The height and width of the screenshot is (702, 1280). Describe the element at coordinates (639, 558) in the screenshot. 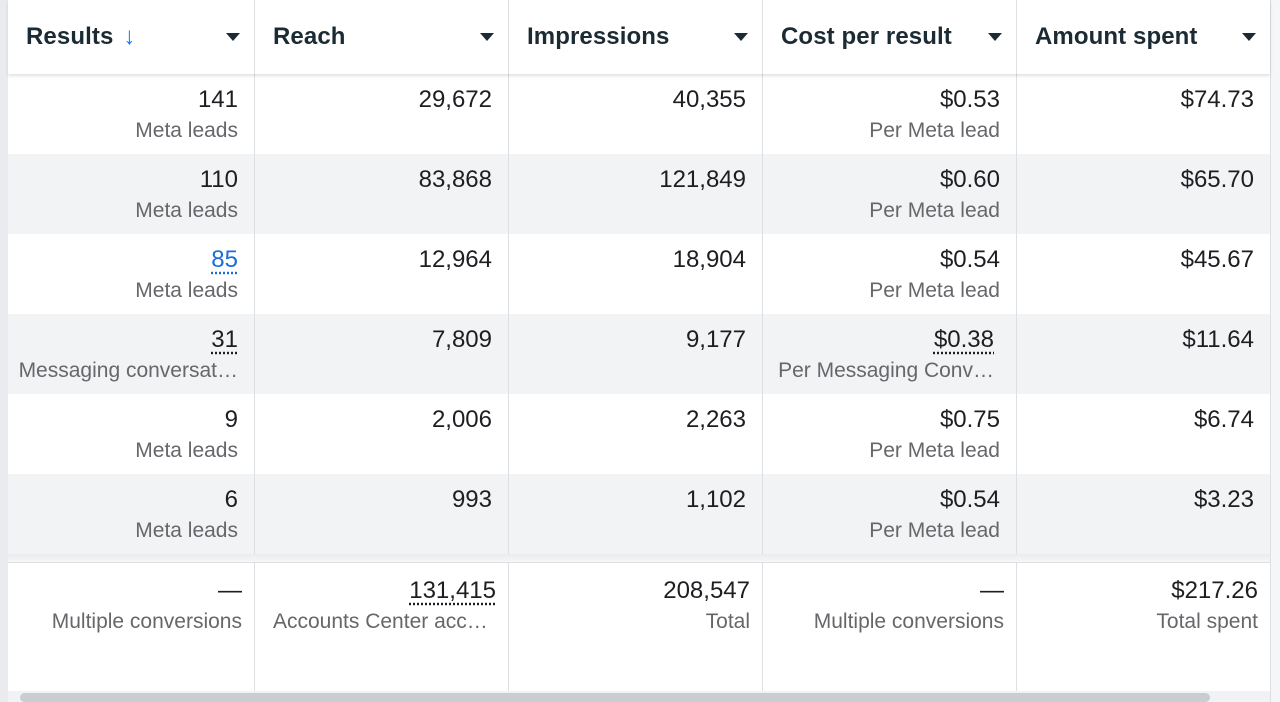

I see `totals-divider` at that location.